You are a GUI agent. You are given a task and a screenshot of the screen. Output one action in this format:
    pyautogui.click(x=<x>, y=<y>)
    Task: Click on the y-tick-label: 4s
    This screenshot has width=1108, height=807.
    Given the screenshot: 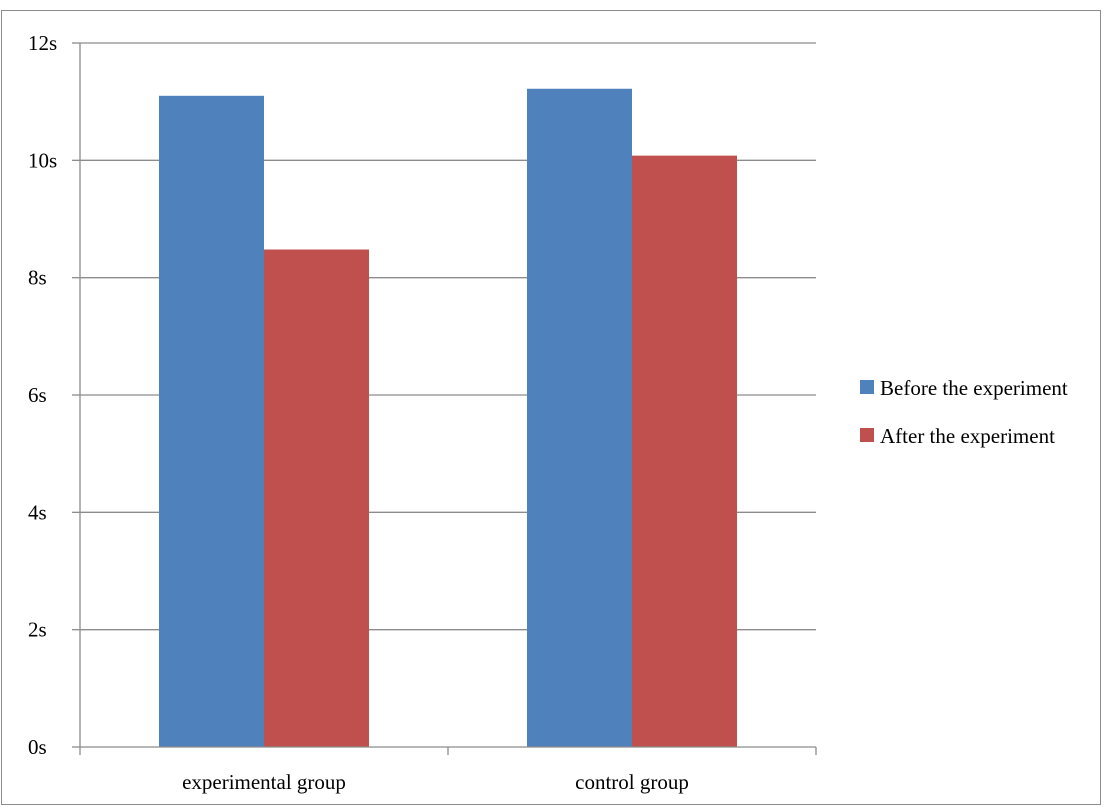 What is the action you would take?
    pyautogui.click(x=37, y=512)
    